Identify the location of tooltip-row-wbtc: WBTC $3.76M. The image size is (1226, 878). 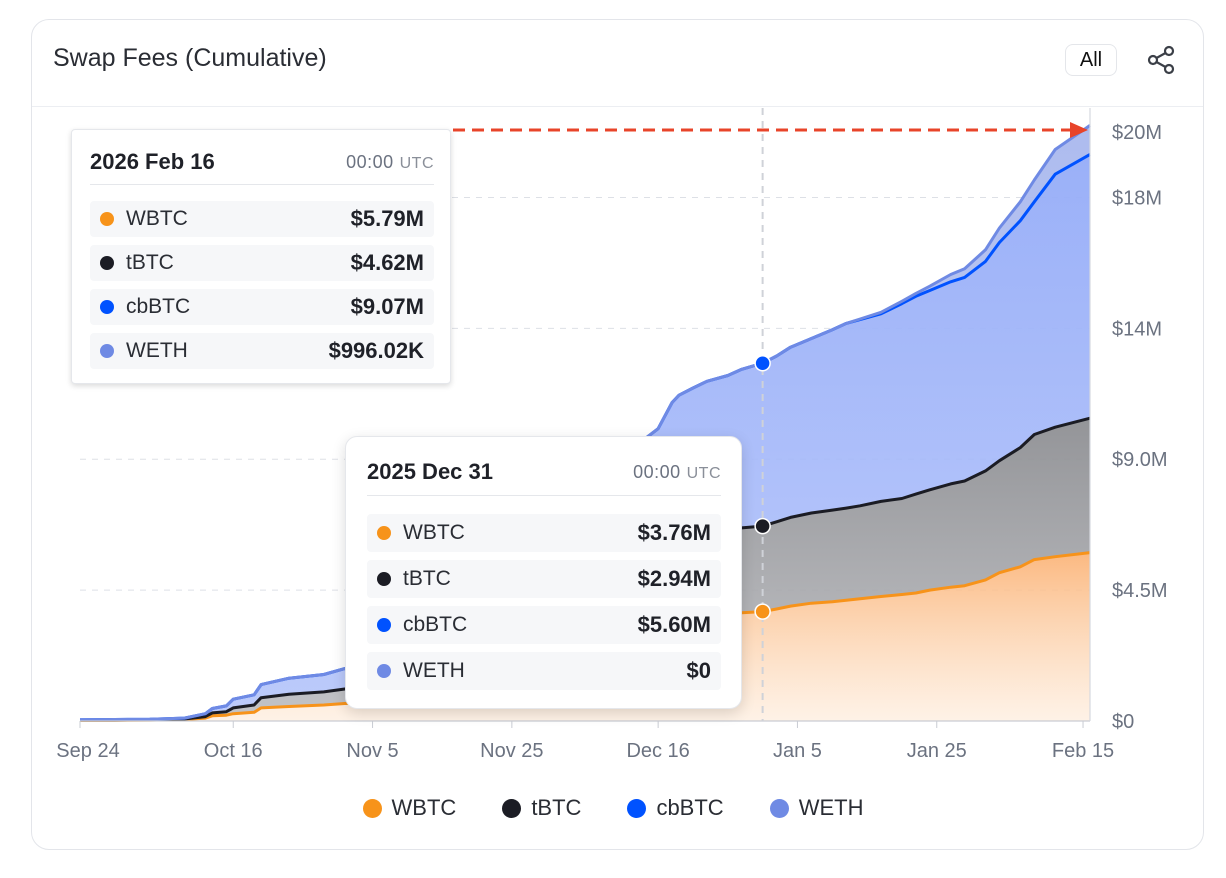
(544, 533).